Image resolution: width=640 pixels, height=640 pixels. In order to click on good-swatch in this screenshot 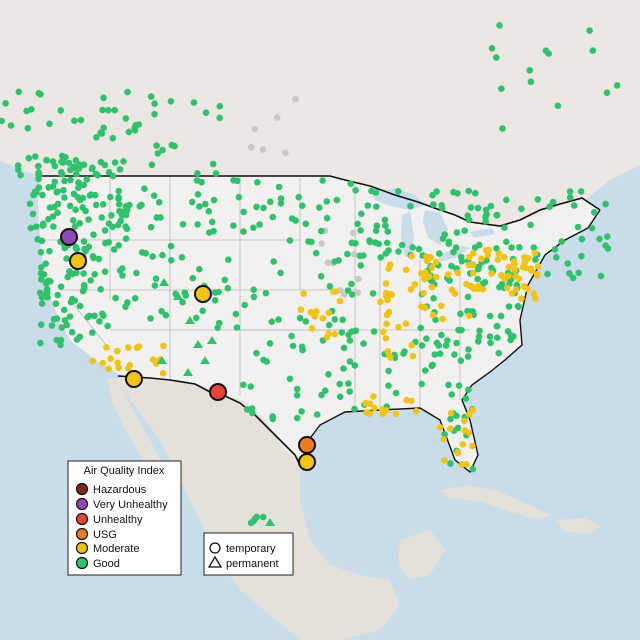, I will do `click(82, 563)`.